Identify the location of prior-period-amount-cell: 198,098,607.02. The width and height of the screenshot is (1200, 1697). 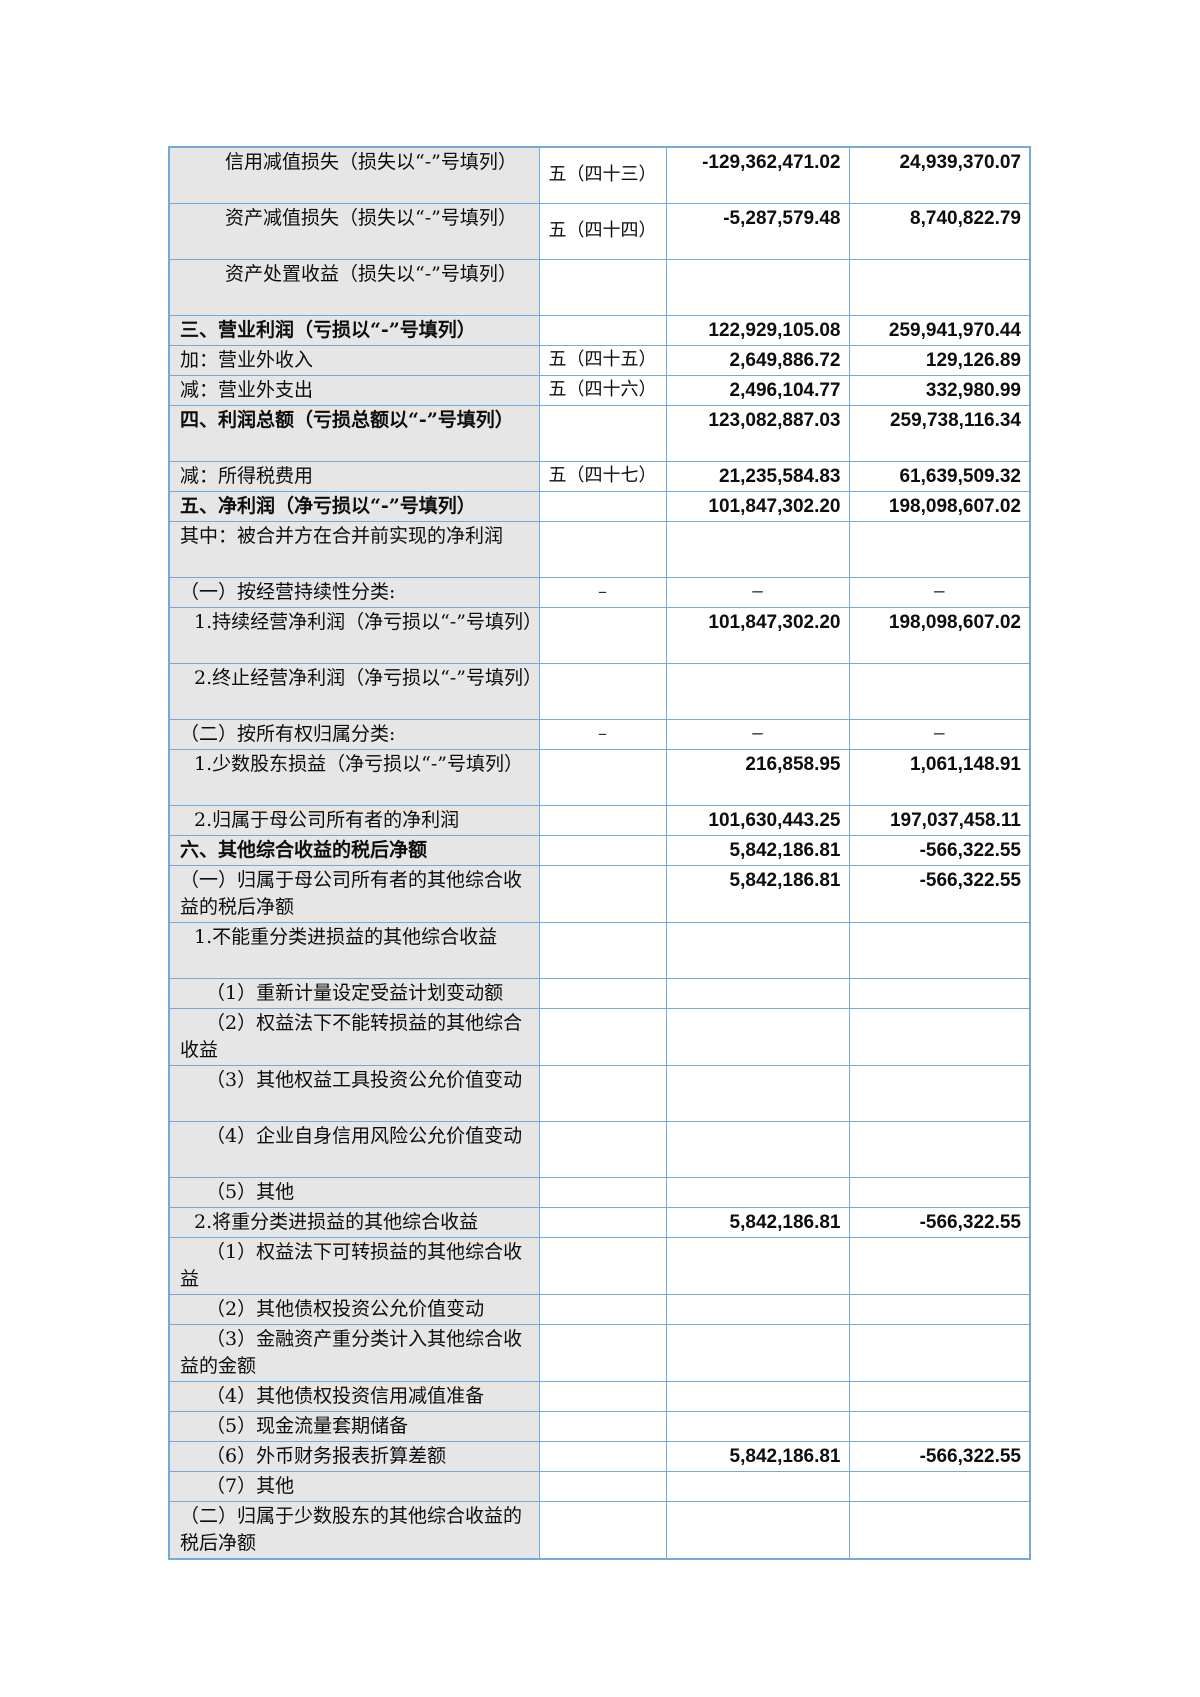
(939, 506).